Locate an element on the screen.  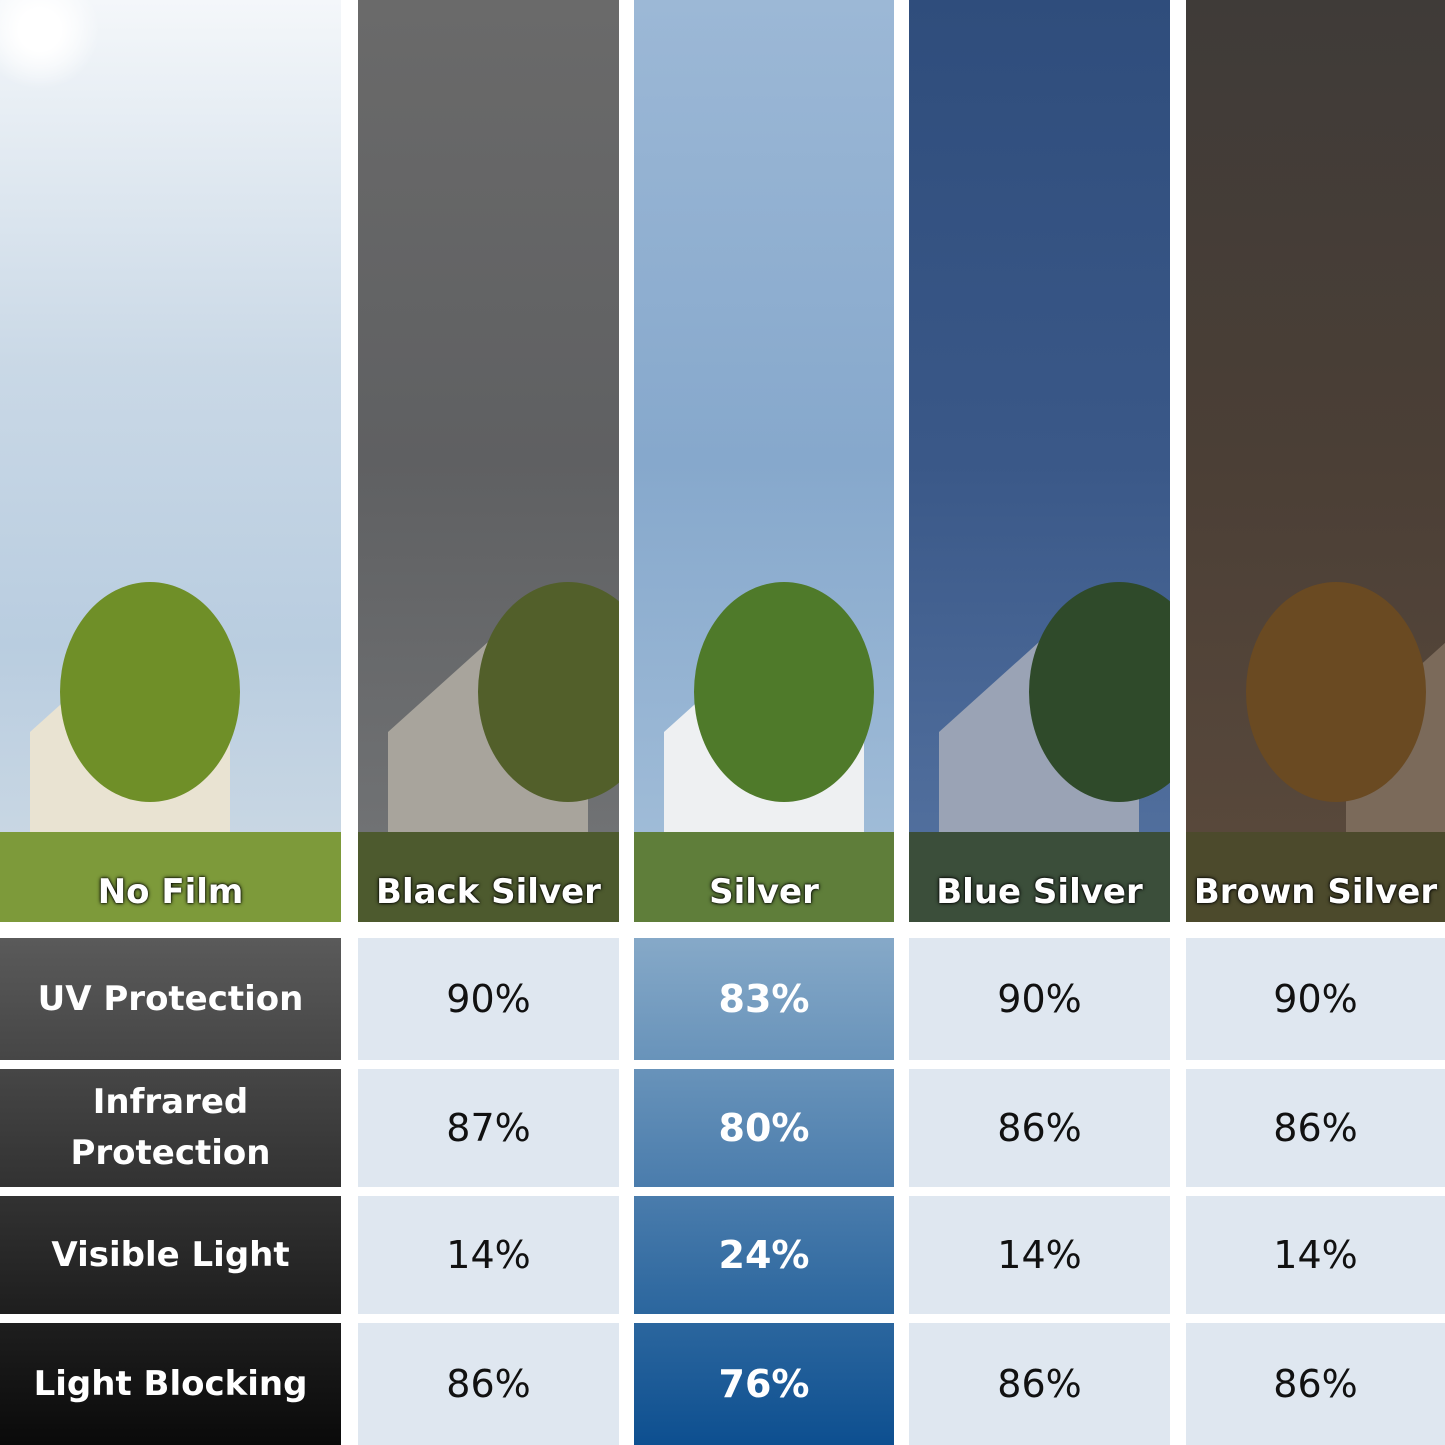
value-cell: 83% is located at coordinates (764, 999).